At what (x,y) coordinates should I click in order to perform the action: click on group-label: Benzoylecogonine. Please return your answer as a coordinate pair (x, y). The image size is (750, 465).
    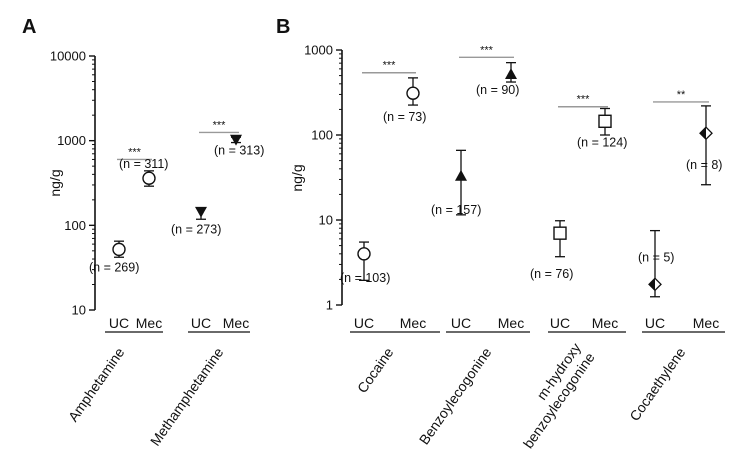
    Looking at the image, I should click on (455, 395).